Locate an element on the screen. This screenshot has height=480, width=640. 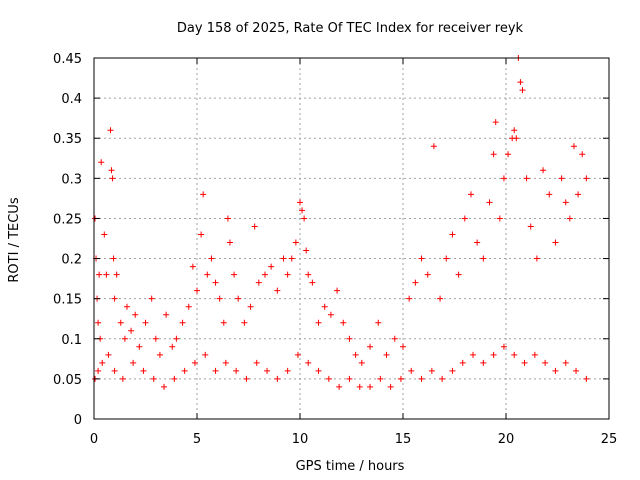
x-tick-label: 10 is located at coordinates (300, 439).